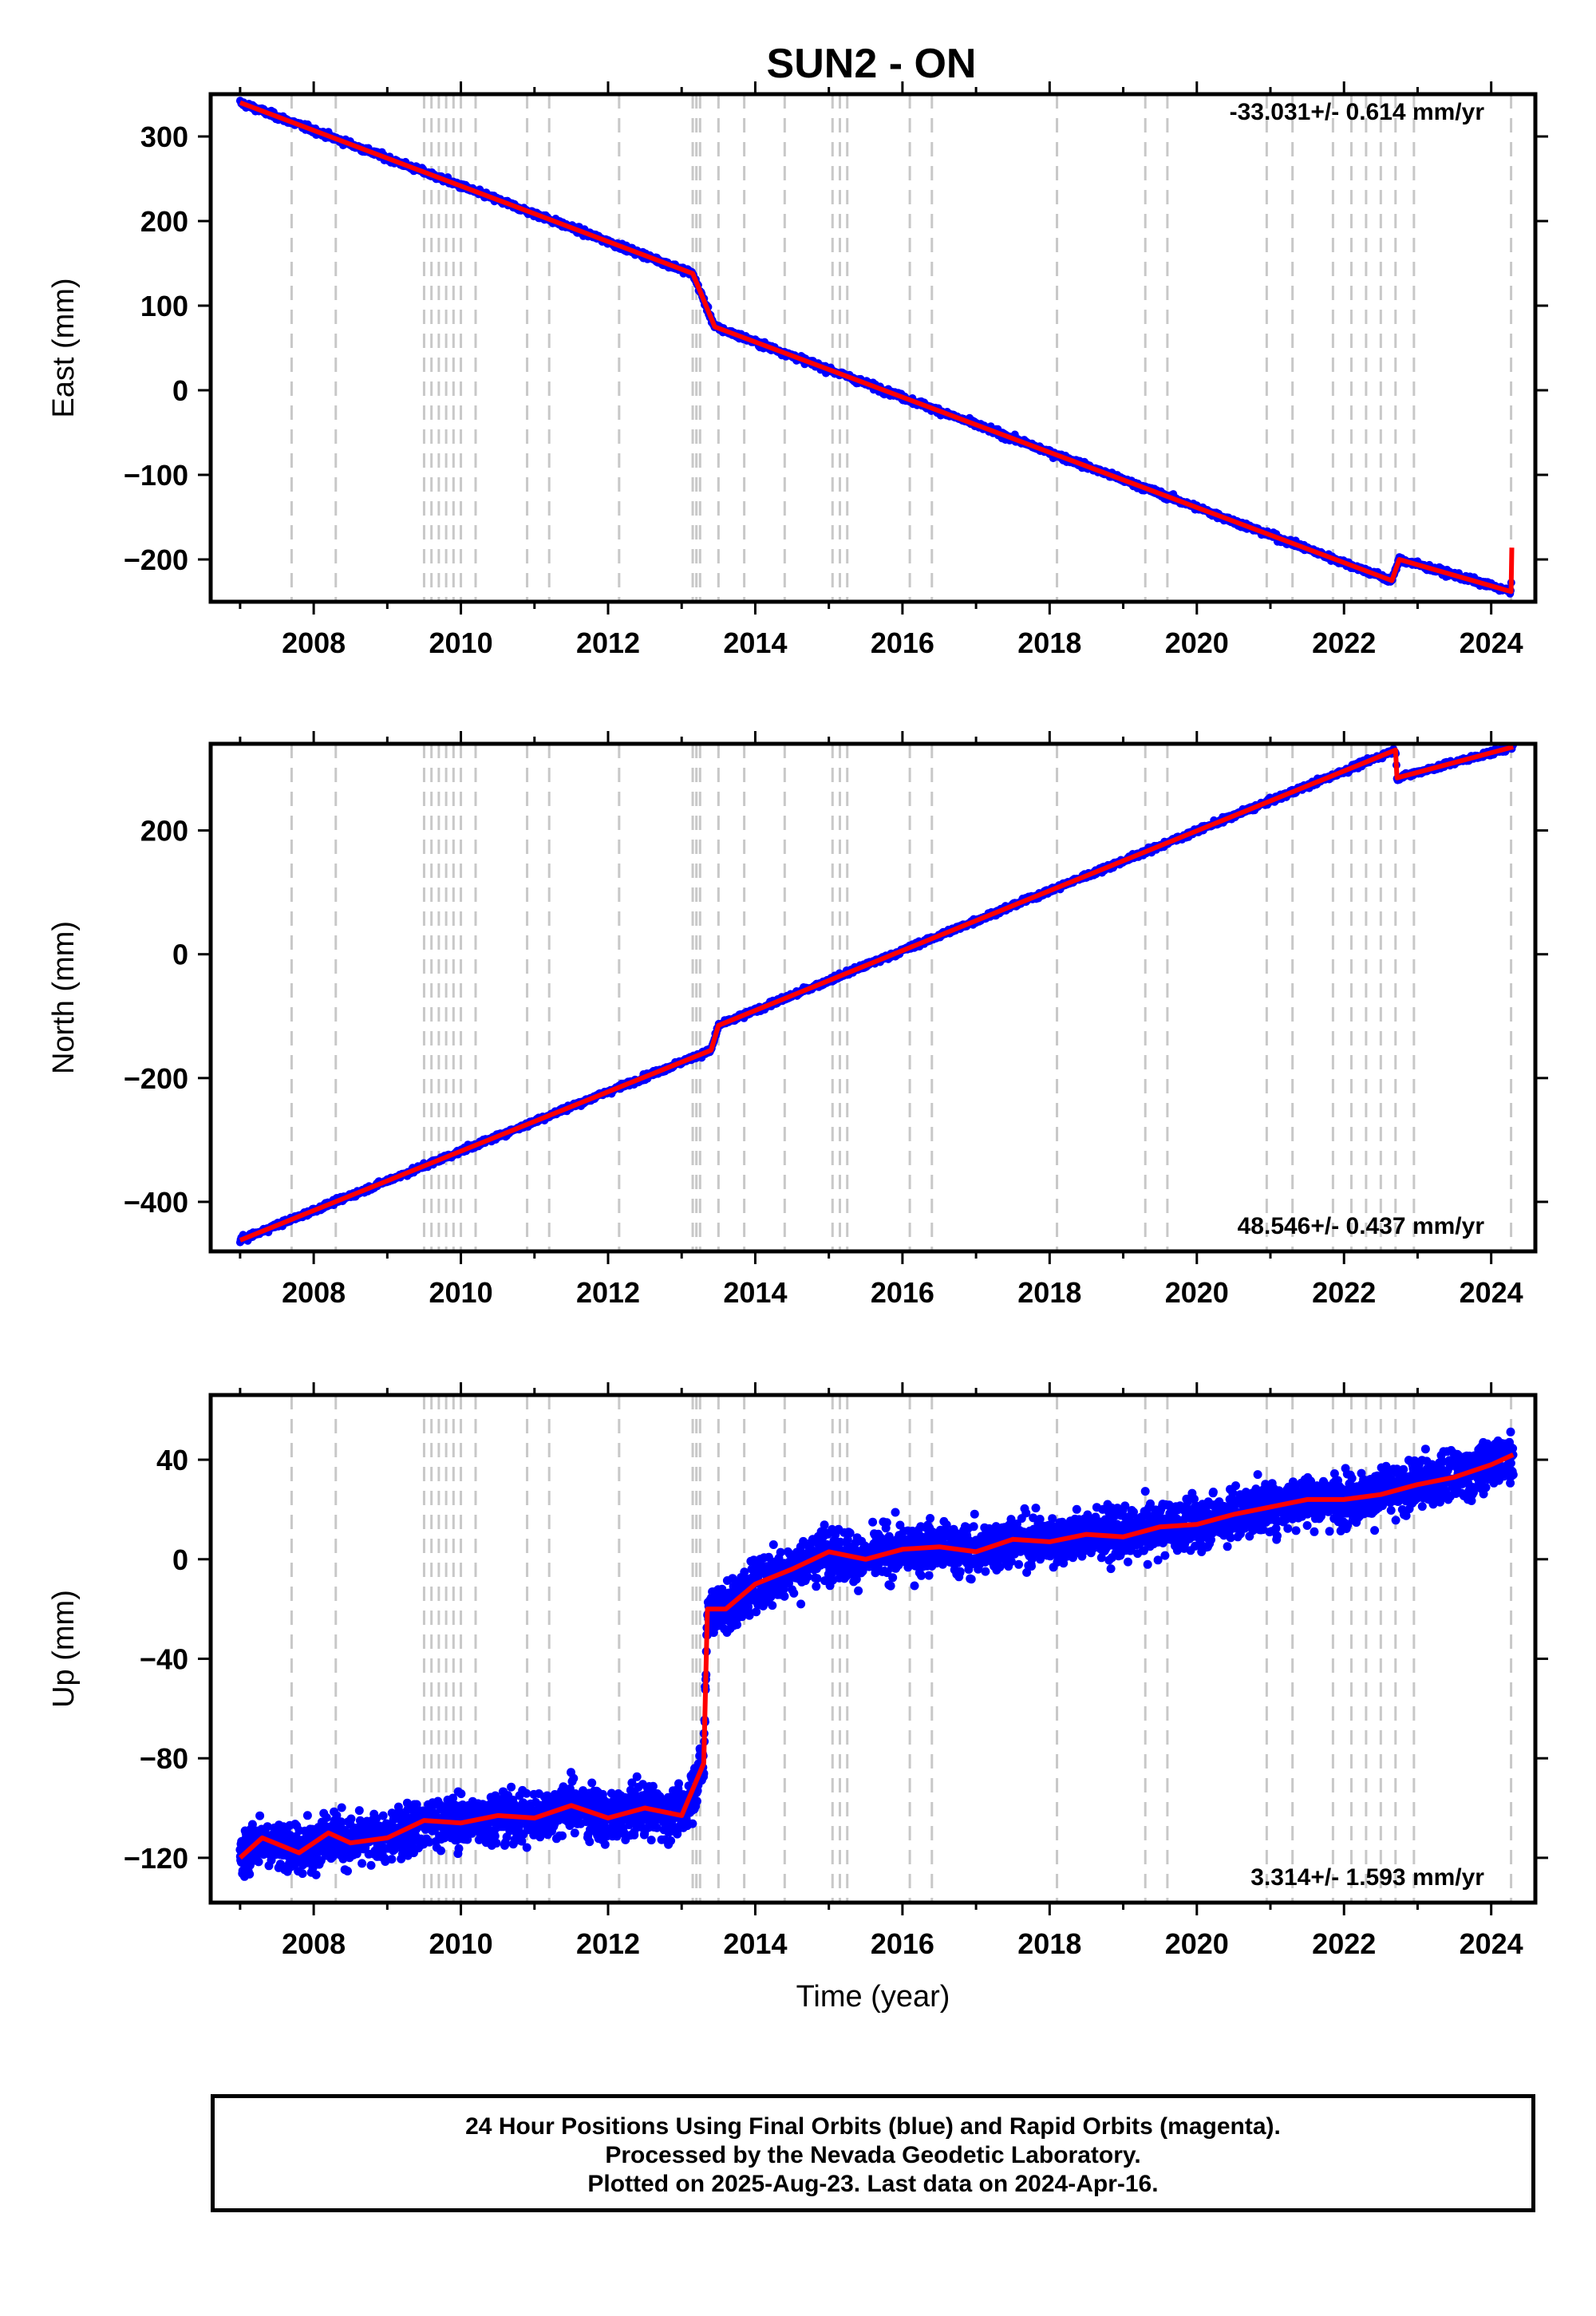 The width and height of the screenshot is (1596, 2316). Describe the element at coordinates (156, 475) in the screenshot. I see `y-tick-label: −100` at that location.